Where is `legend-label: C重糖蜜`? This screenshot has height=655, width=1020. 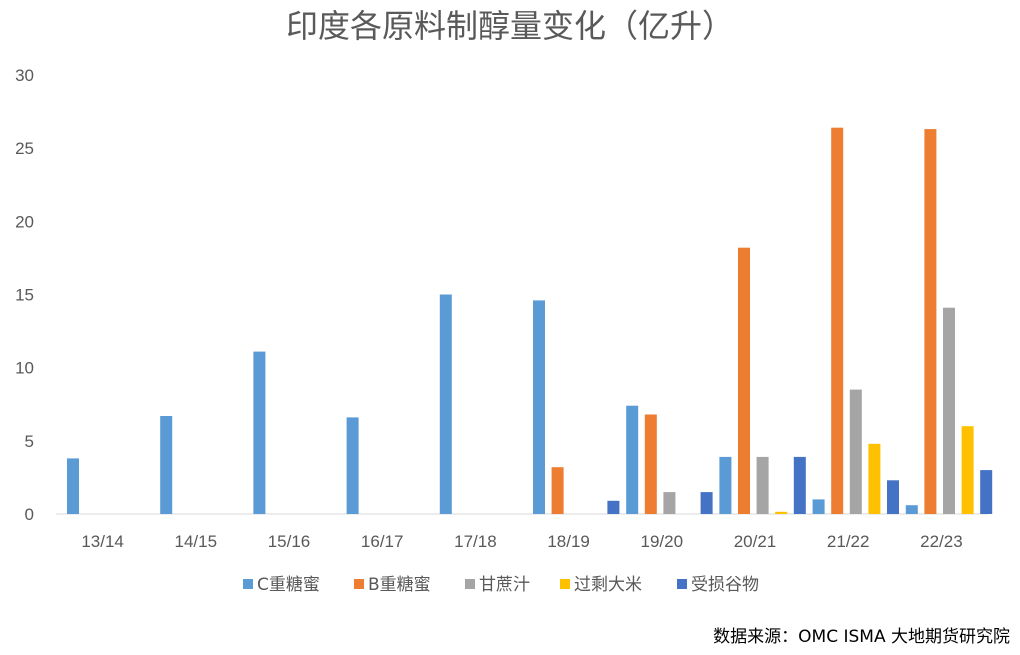
legend-label: C重糖蜜 is located at coordinates (288, 585).